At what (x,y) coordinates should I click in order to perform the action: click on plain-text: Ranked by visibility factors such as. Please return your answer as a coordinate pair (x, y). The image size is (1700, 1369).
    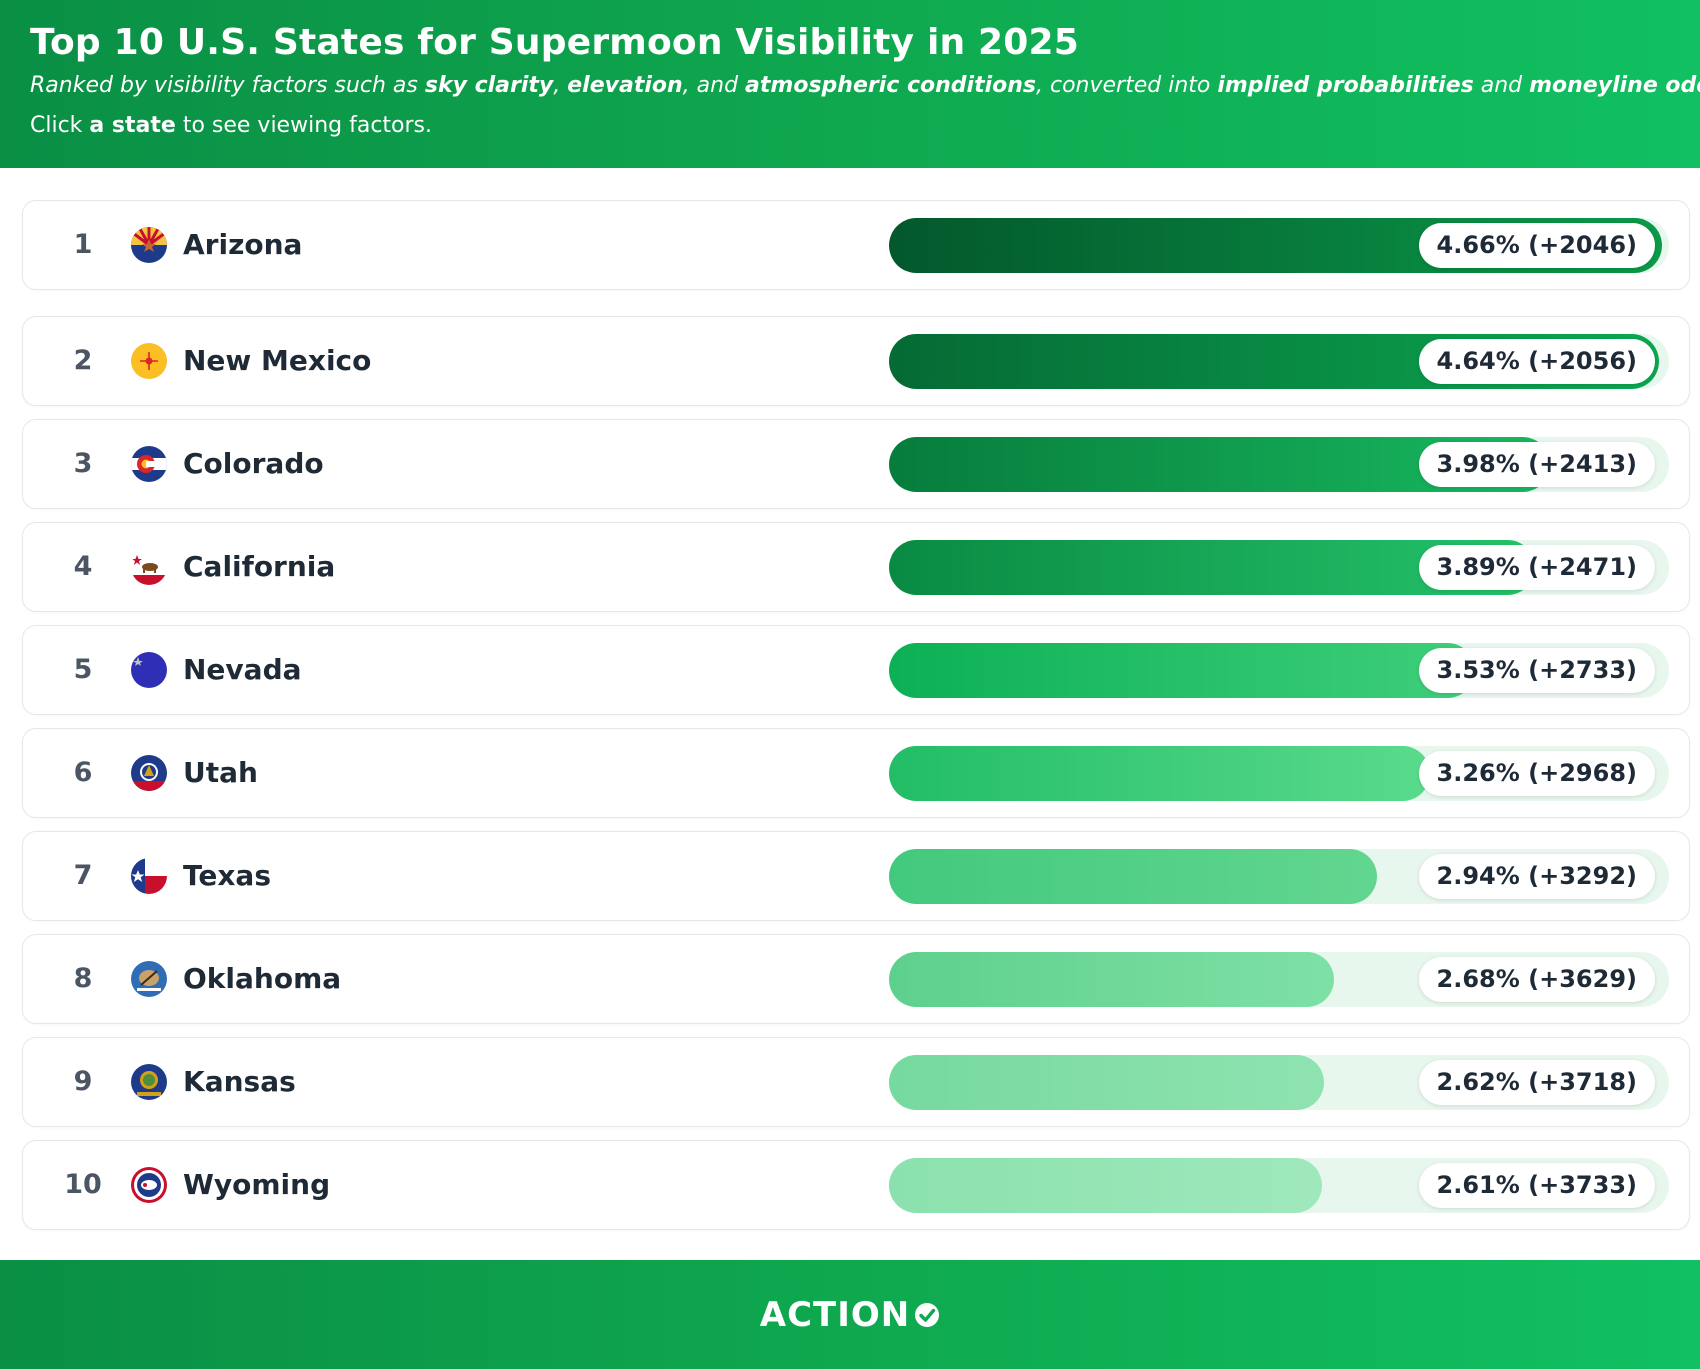
    Looking at the image, I should click on (227, 85).